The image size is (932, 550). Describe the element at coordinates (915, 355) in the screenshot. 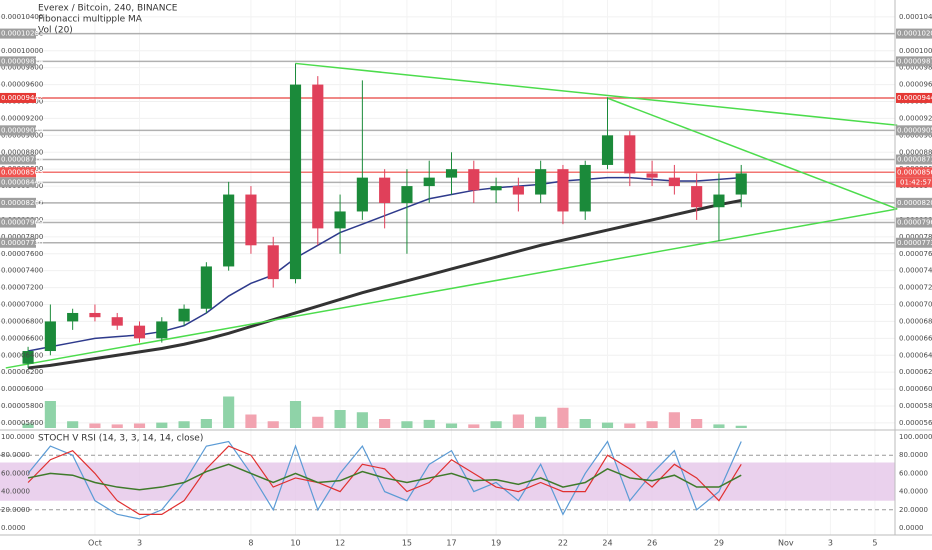

I see `y-tick-label: 0.00006400` at that location.